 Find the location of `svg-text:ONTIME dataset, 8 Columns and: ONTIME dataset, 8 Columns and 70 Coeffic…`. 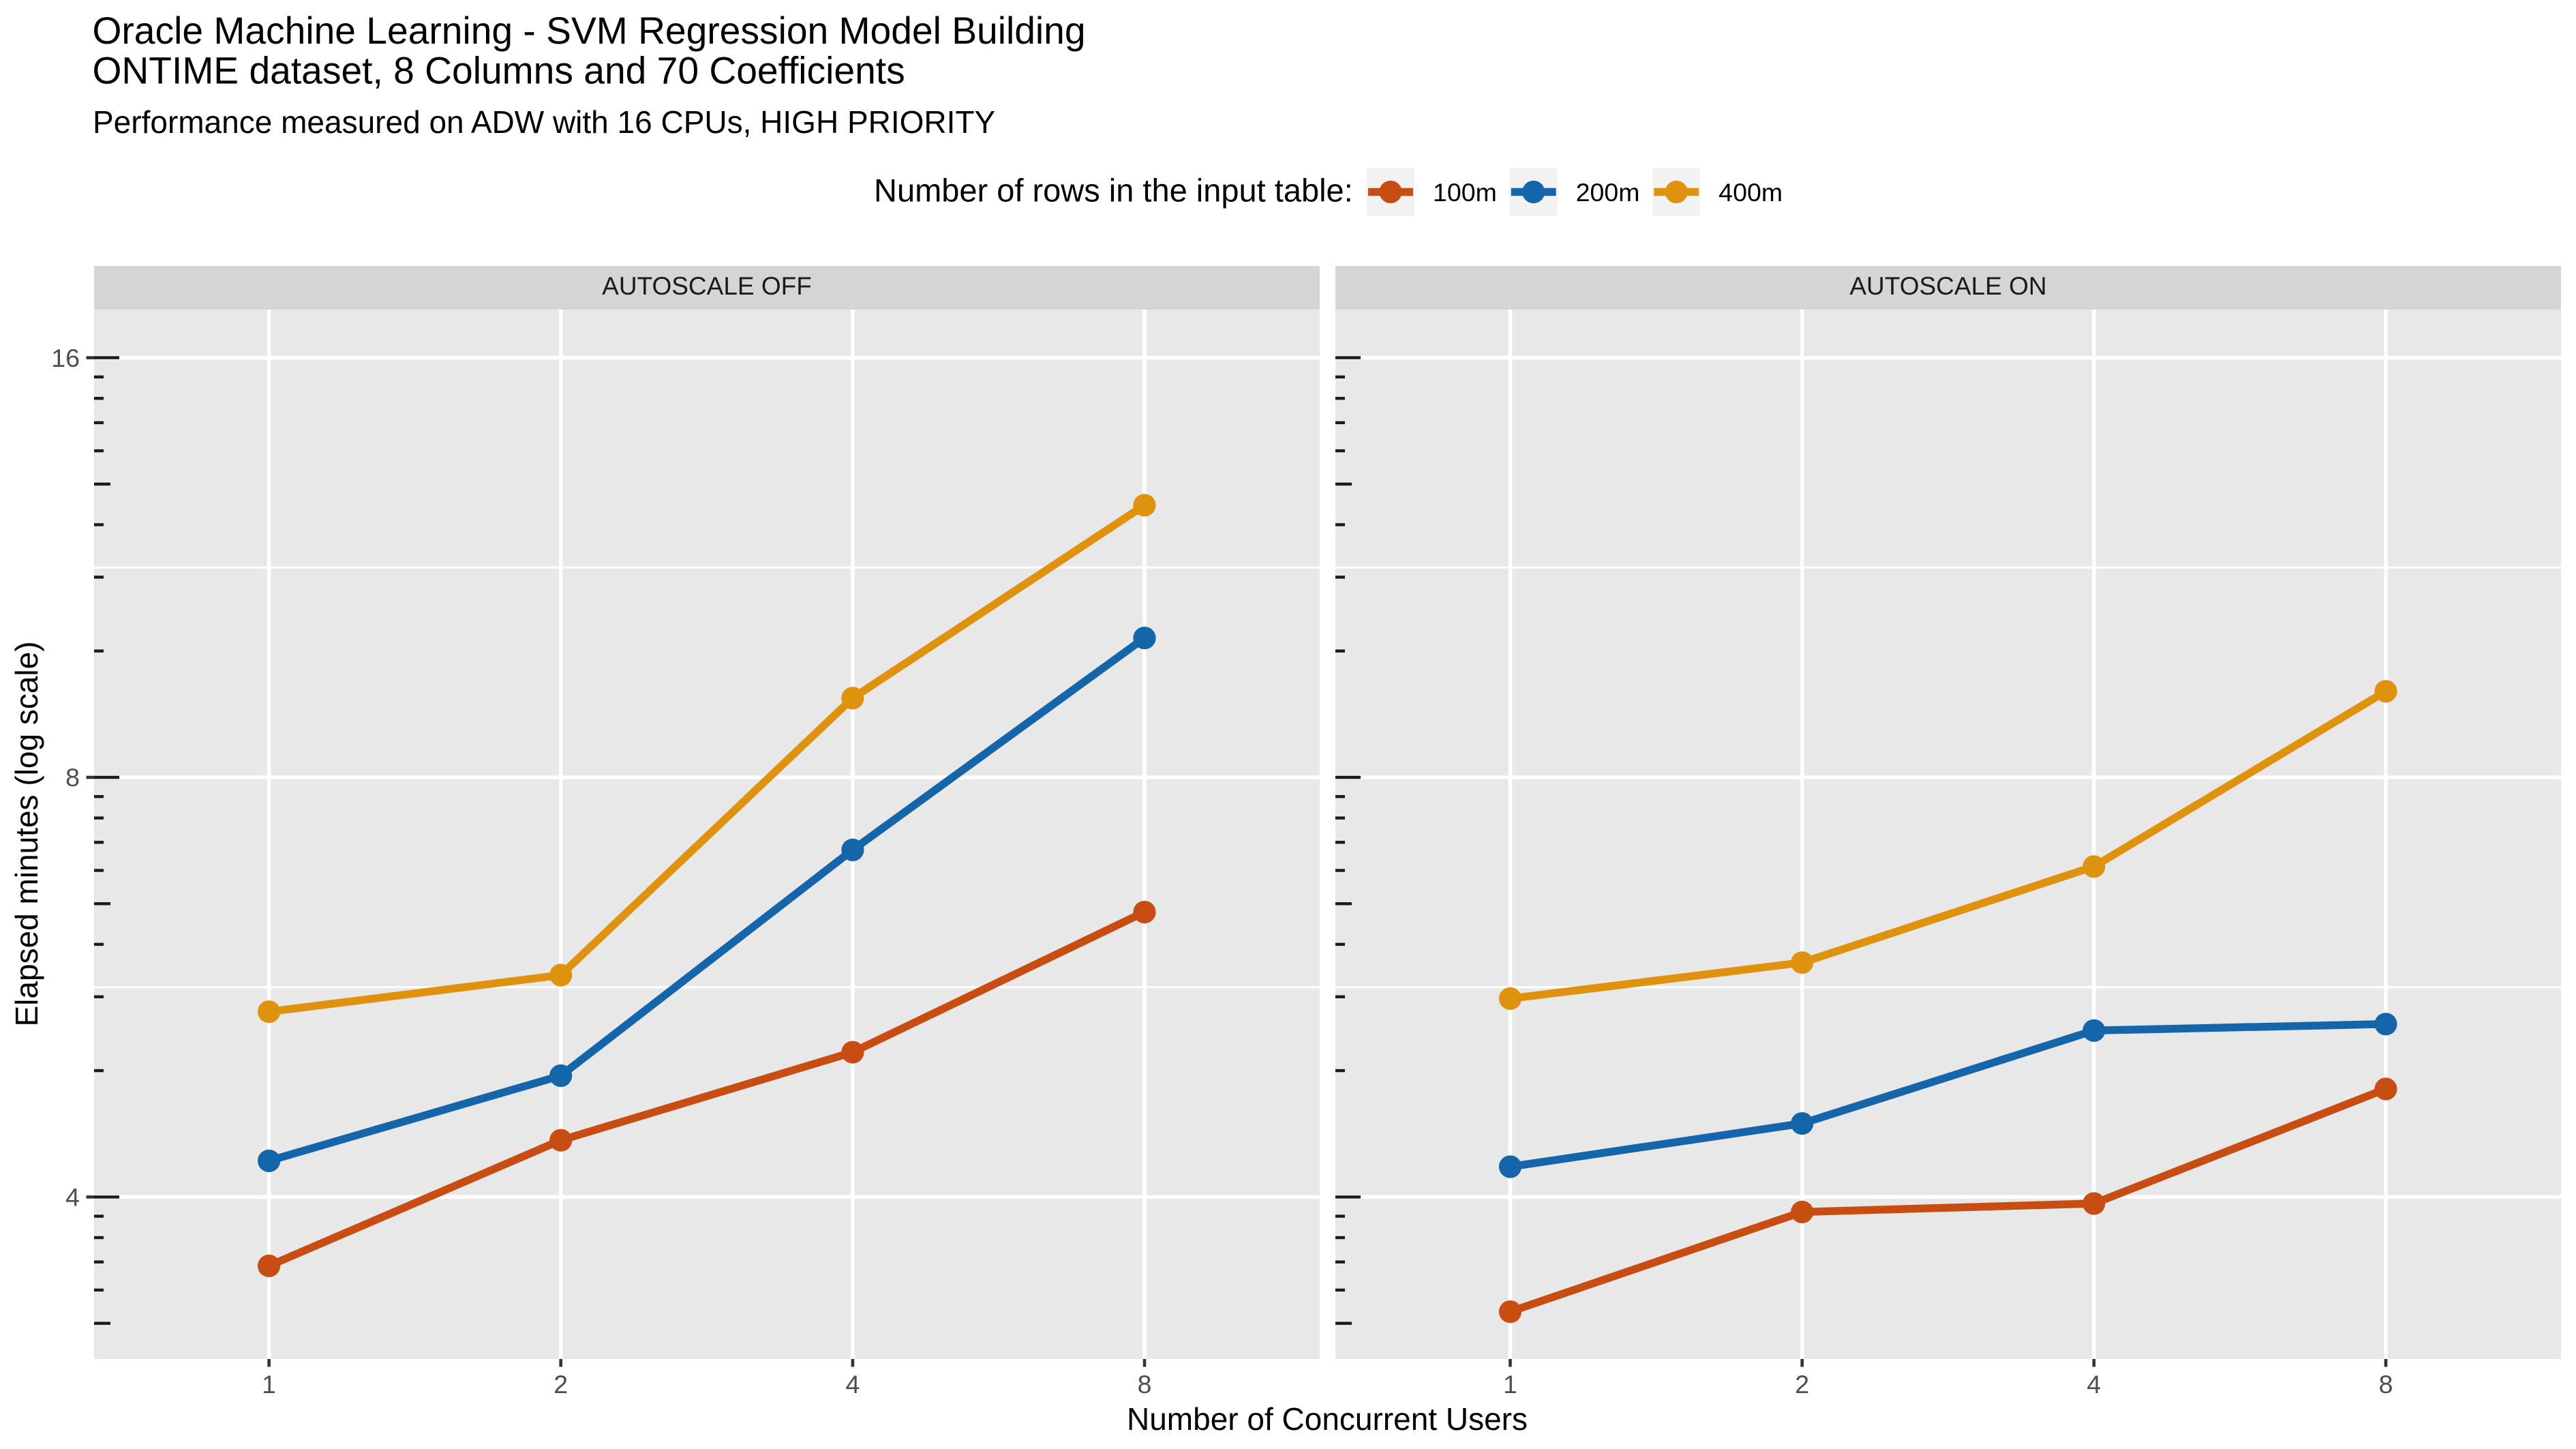

svg-text:ONTIME dataset, 8 Columns and: ONTIME dataset, 8 Columns and 70 Coeffic… is located at coordinates (499, 71).